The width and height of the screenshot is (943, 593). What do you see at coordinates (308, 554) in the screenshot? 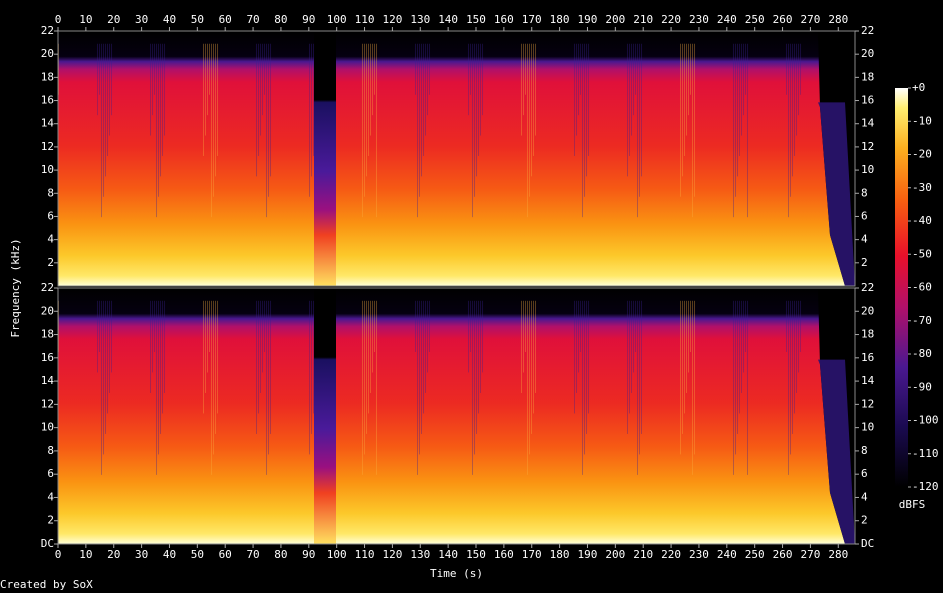
I see `x-tick-label: 90` at bounding box center [308, 554].